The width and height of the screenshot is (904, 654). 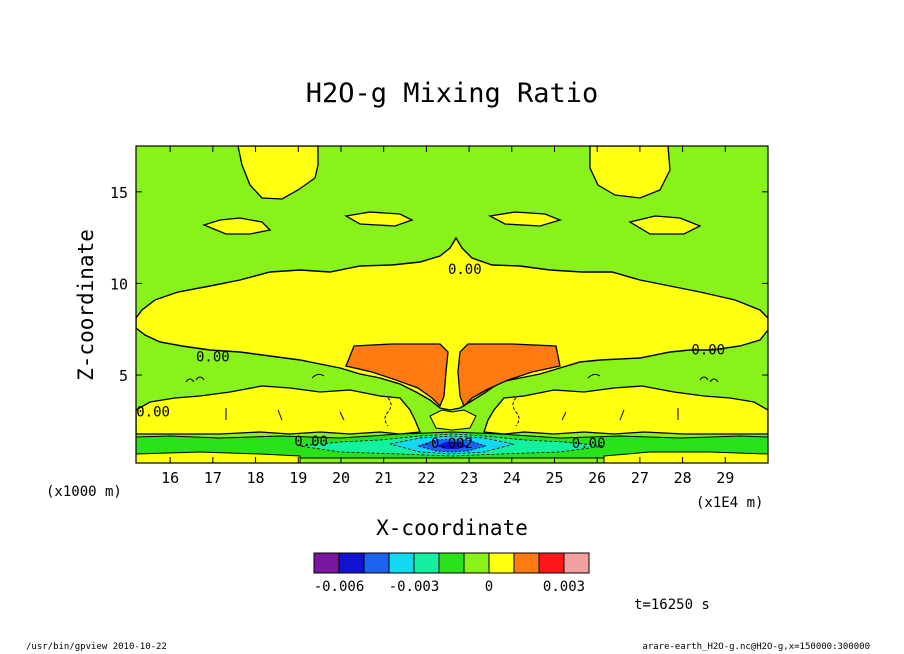 What do you see at coordinates (469, 478) in the screenshot?
I see `x-tick-label: 23` at bounding box center [469, 478].